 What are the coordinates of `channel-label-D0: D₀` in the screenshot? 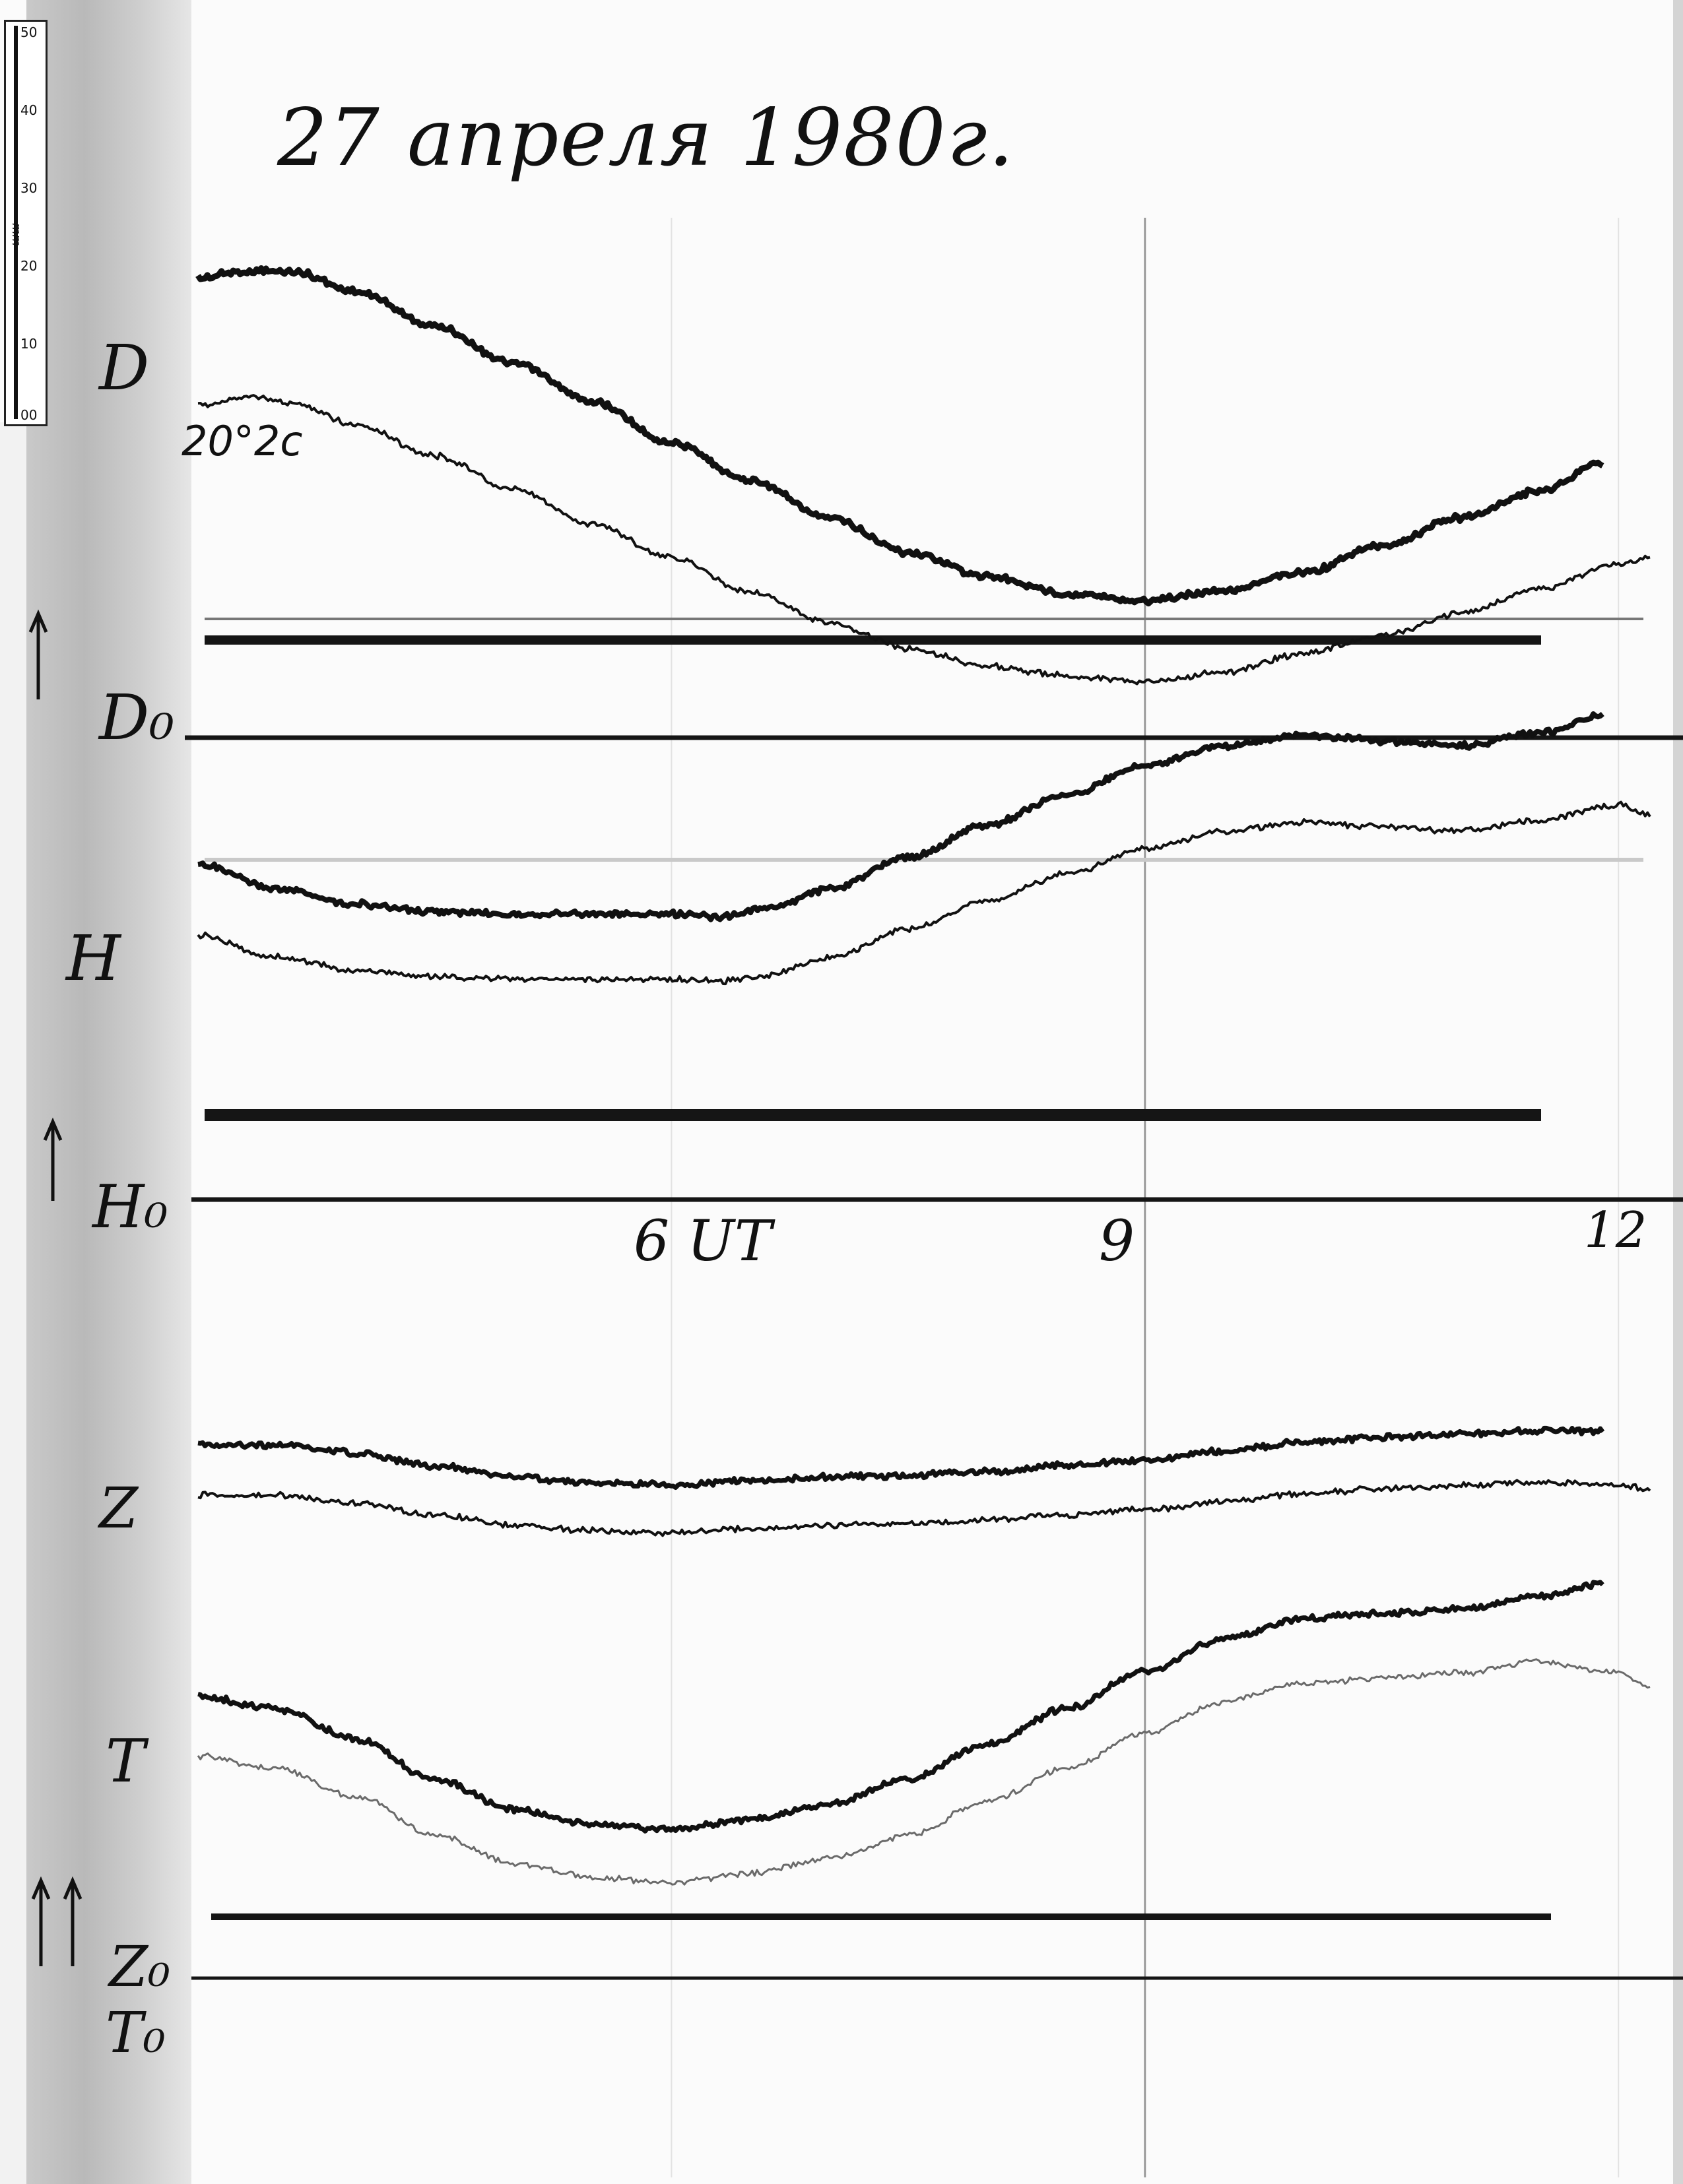 It's located at (136, 718).